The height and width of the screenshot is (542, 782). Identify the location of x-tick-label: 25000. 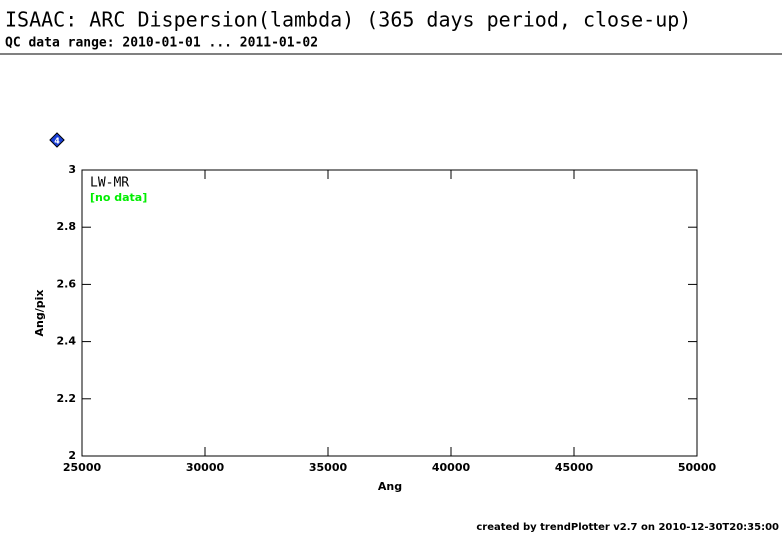
(82, 467).